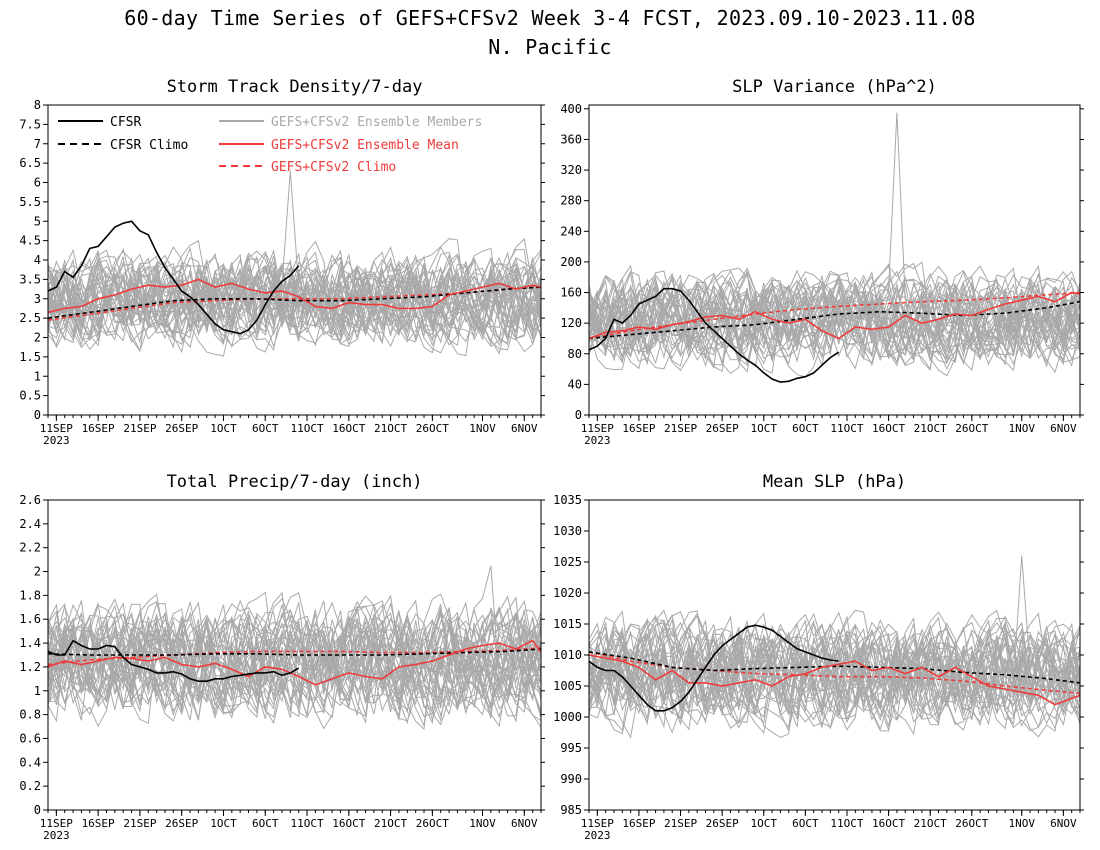 This screenshot has height=850, width=1100. I want to click on panel-title: Total Precip/7-day (inch), so click(295, 482).